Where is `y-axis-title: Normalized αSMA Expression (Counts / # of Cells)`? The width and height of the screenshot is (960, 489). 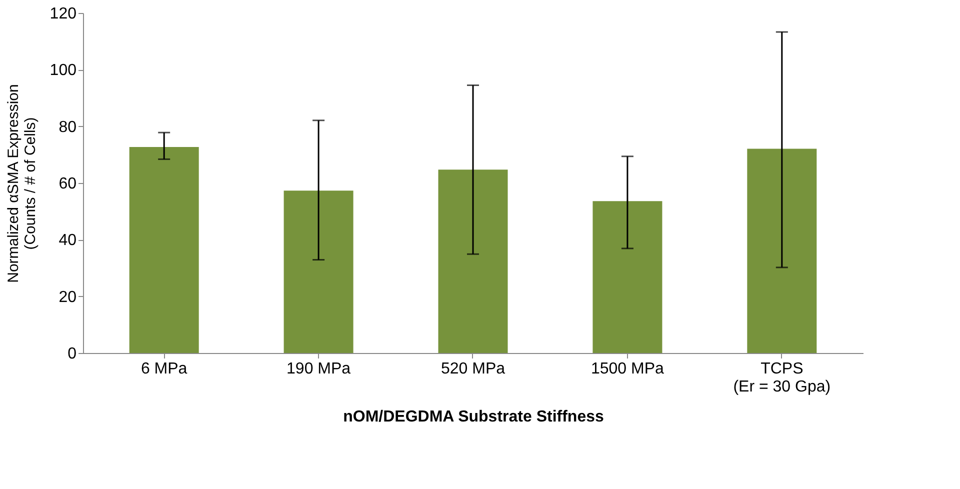
y-axis-title: Normalized αSMA Expression (Counts / # of Cells) is located at coordinates (21, 183).